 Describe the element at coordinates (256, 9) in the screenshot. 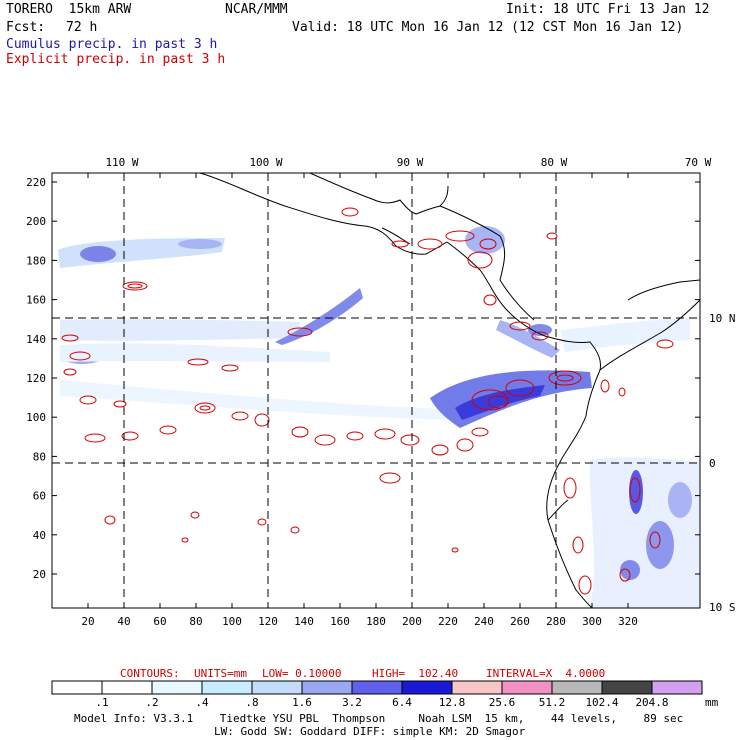

I see `organization-label: NCAR/MMM` at that location.